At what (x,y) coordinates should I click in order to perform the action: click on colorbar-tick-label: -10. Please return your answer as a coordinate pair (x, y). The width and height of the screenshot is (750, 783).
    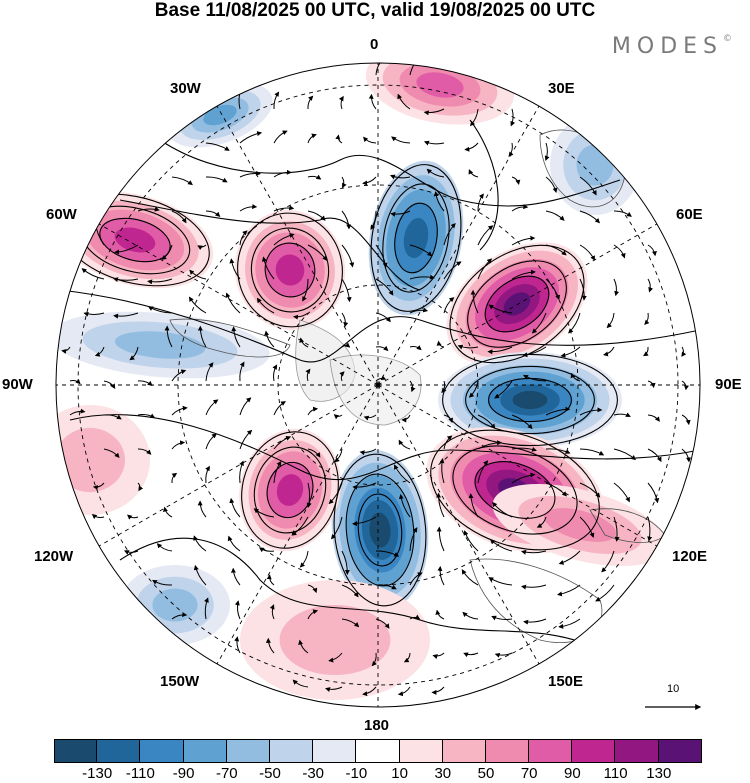
    Looking at the image, I should click on (356, 773).